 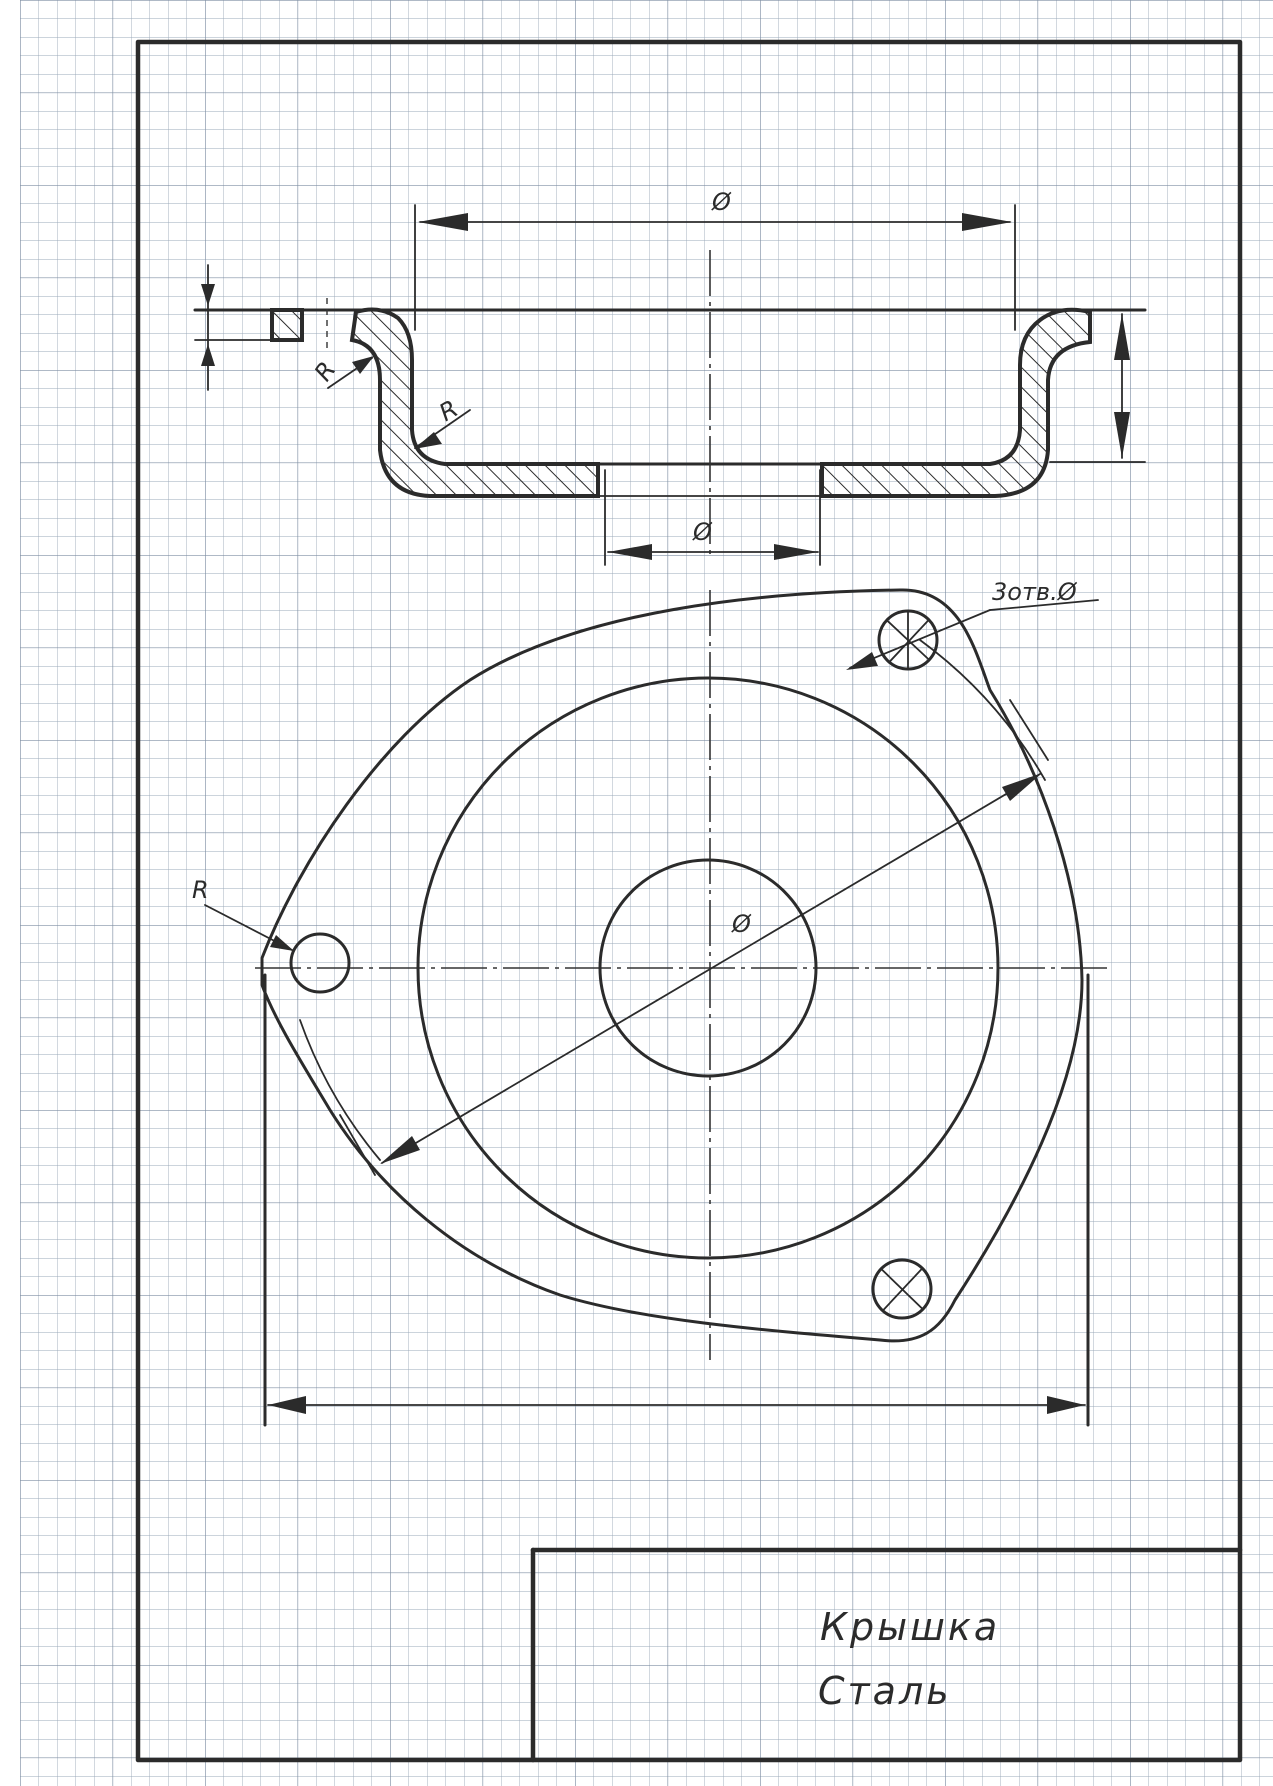 What do you see at coordinates (885, 1691) in the screenshot?
I see `part-material: Сталь` at bounding box center [885, 1691].